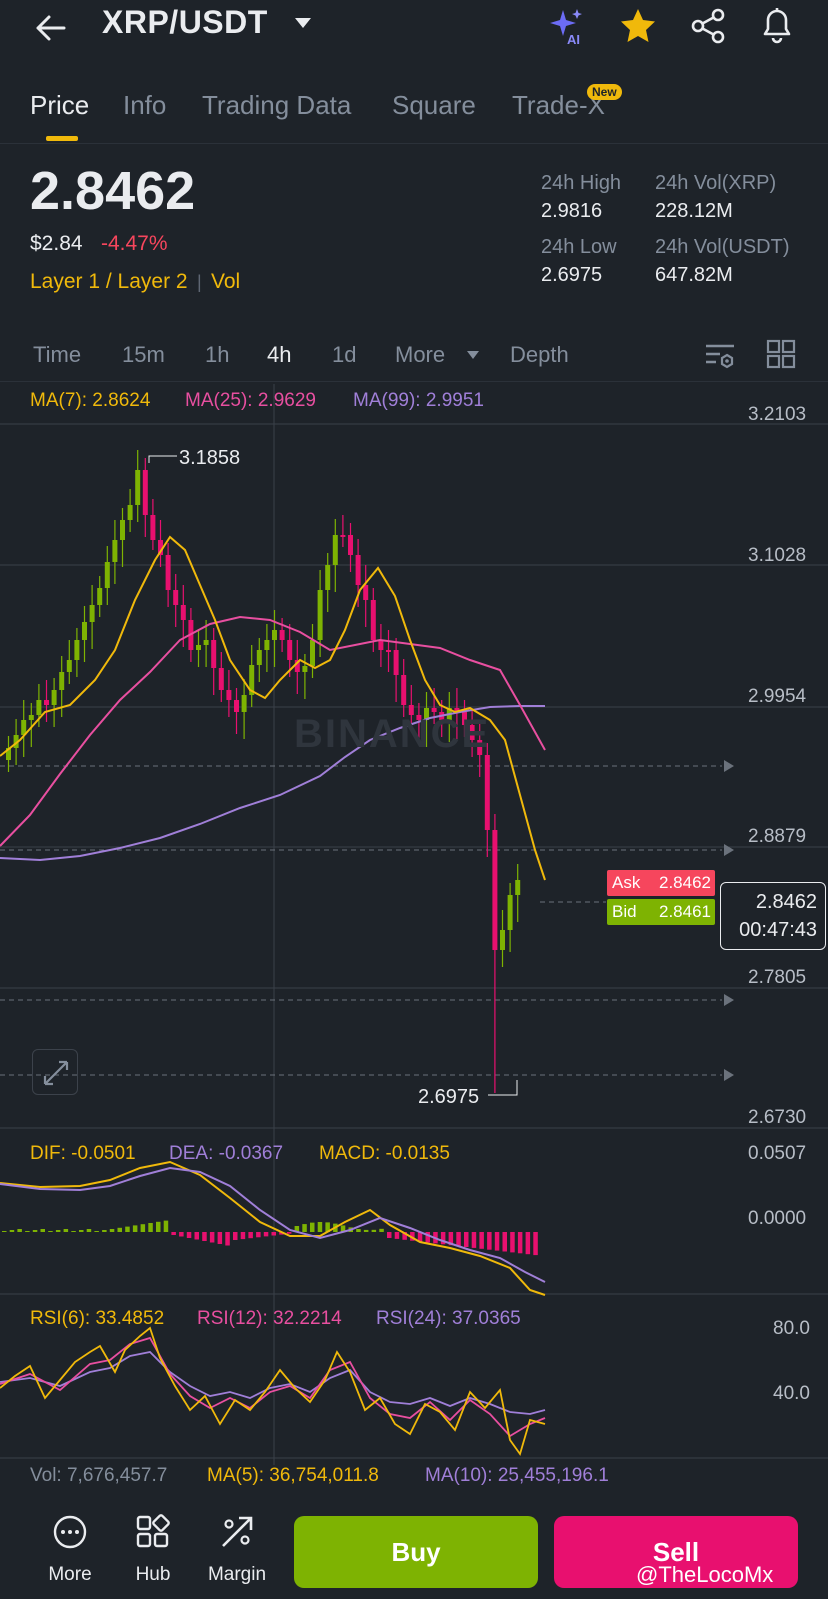 Image resolution: width=828 pixels, height=1599 pixels. What do you see at coordinates (777, 414) in the screenshot?
I see `price-axis-label: 3.2103` at bounding box center [777, 414].